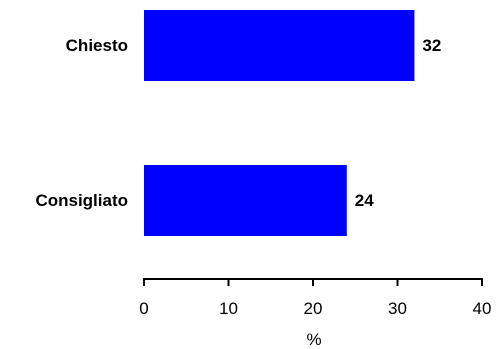 This screenshot has height=349, width=500. I want to click on x-tick-label-0: 0, so click(143, 308).